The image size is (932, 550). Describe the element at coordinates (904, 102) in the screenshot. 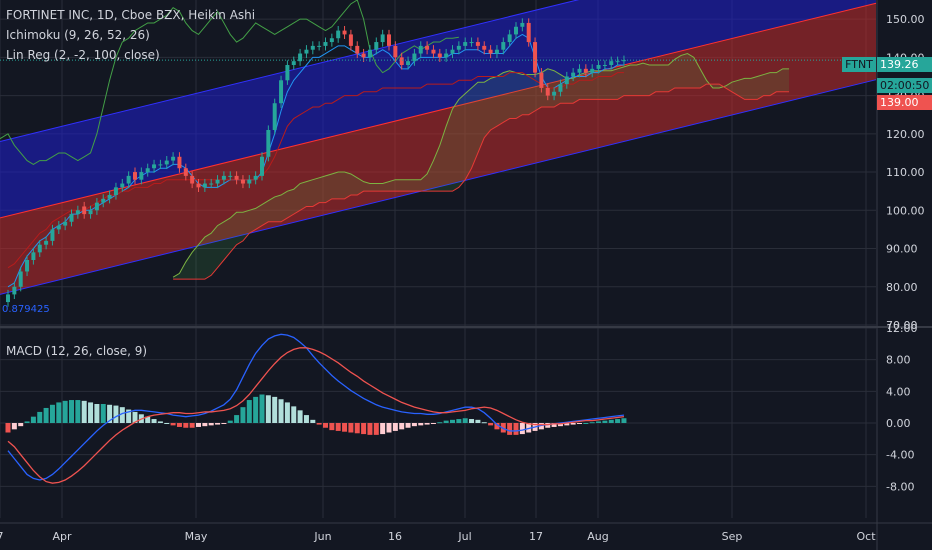

I see `level-tag: 139.00` at that location.